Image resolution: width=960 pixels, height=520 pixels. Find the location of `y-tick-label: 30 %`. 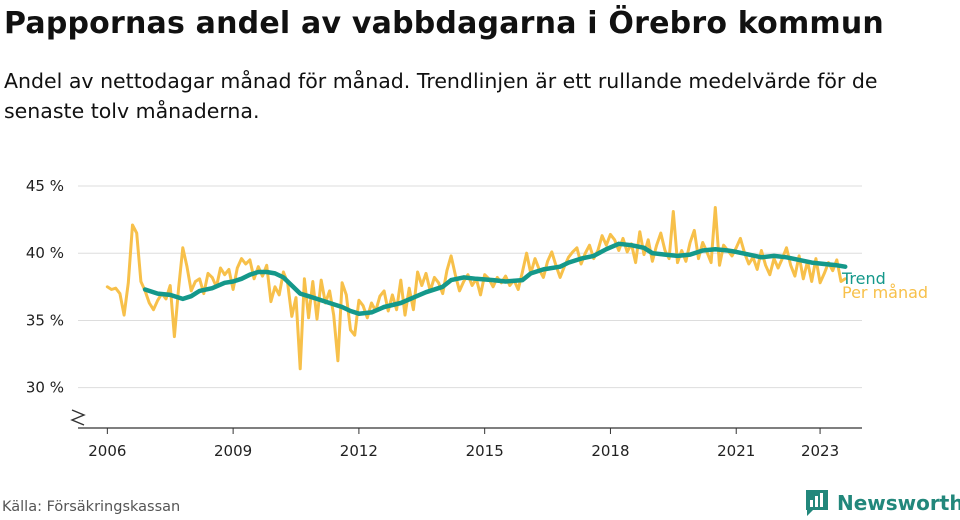

y-tick-label: 30 % is located at coordinates (45, 388).